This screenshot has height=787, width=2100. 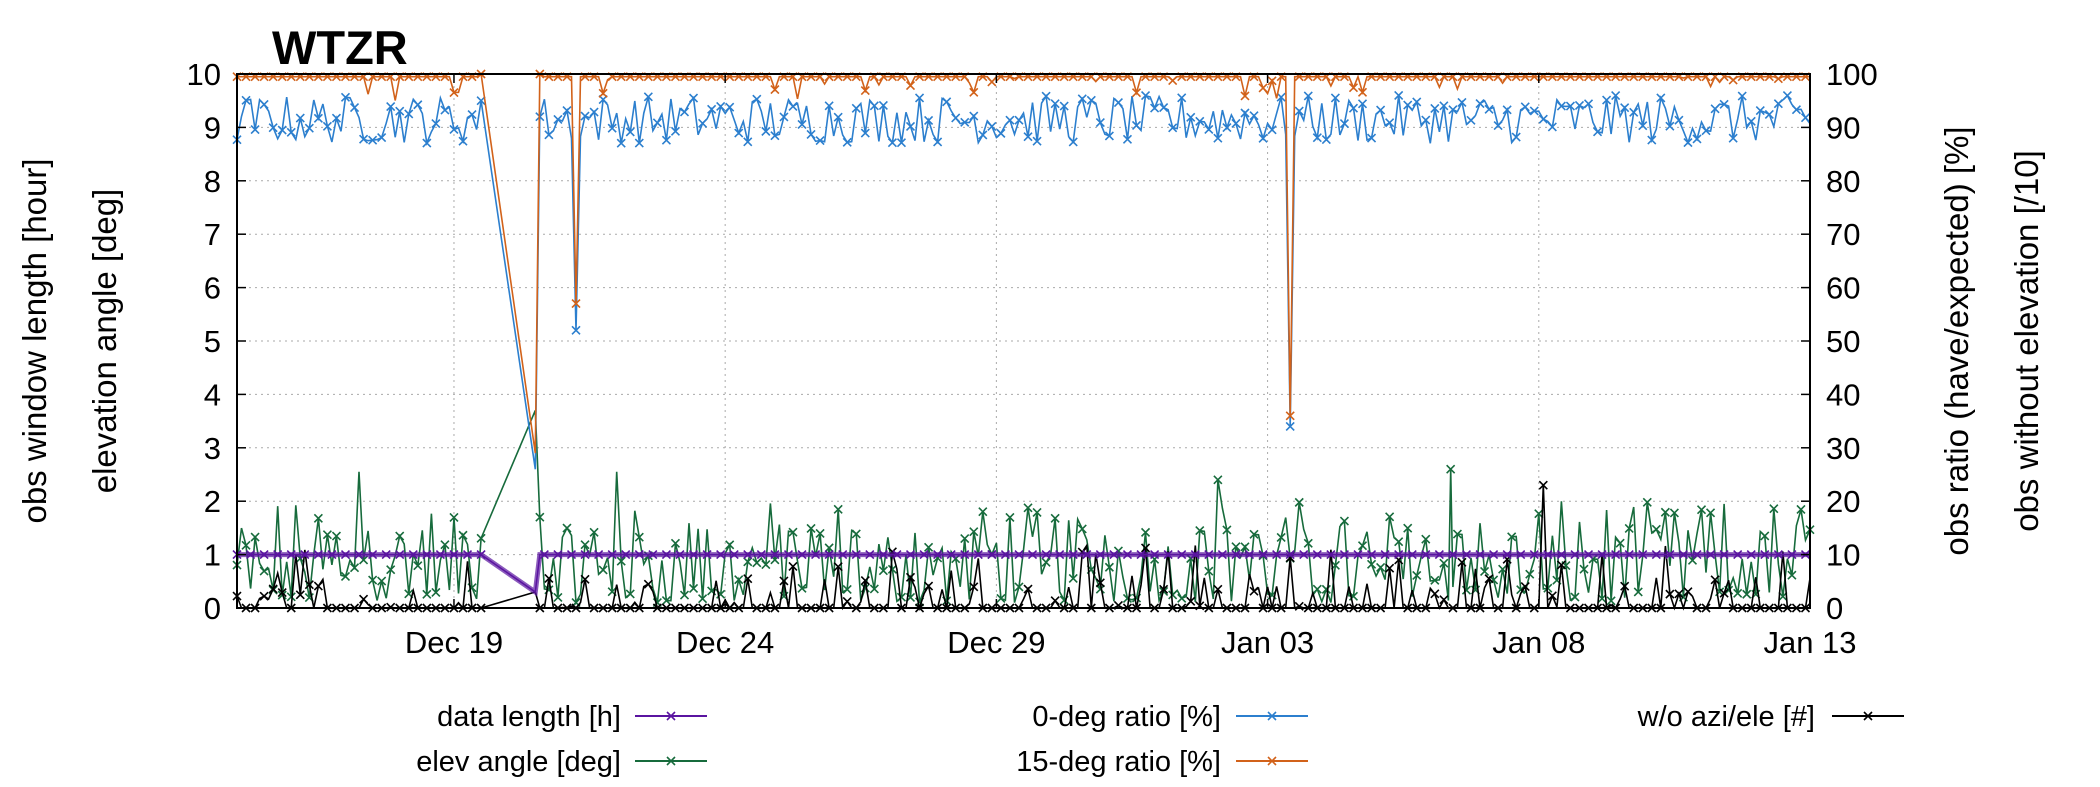 What do you see at coordinates (212, 341) in the screenshot?
I see `y-left-tick-label: 5` at bounding box center [212, 341].